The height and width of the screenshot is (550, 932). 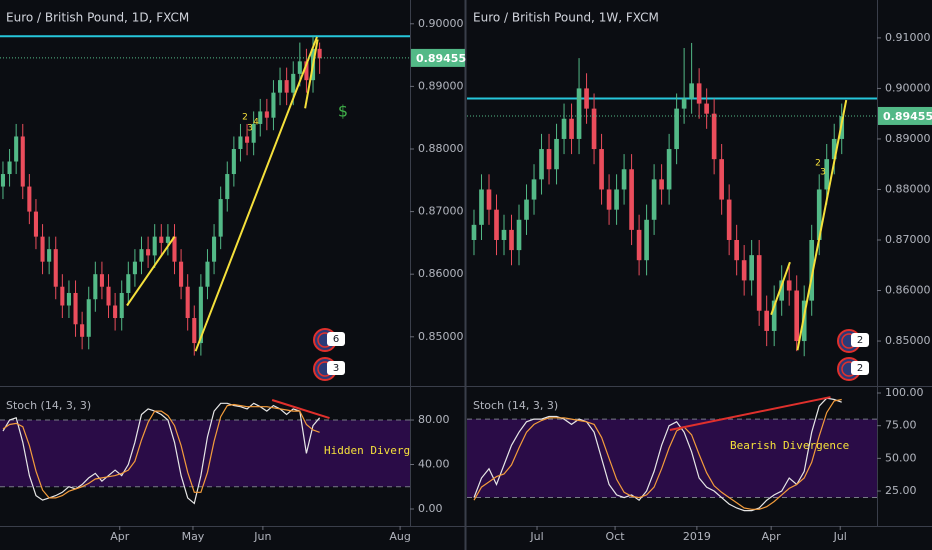 What do you see at coordinates (772, 536) in the screenshot?
I see `x-tick-label: Apr` at bounding box center [772, 536].